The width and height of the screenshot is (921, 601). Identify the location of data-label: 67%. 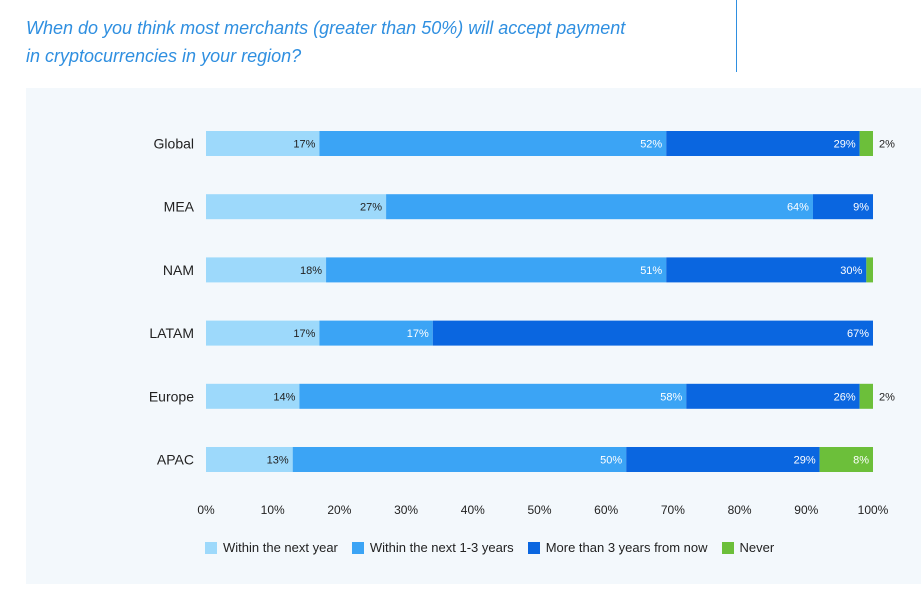
(858, 334).